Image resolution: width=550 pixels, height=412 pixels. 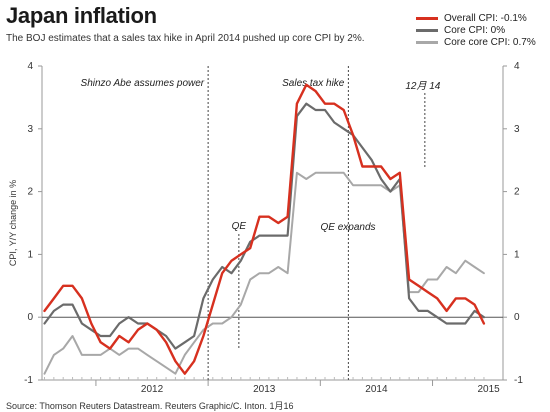 I want to click on year-label: 2014, so click(x=376, y=389).